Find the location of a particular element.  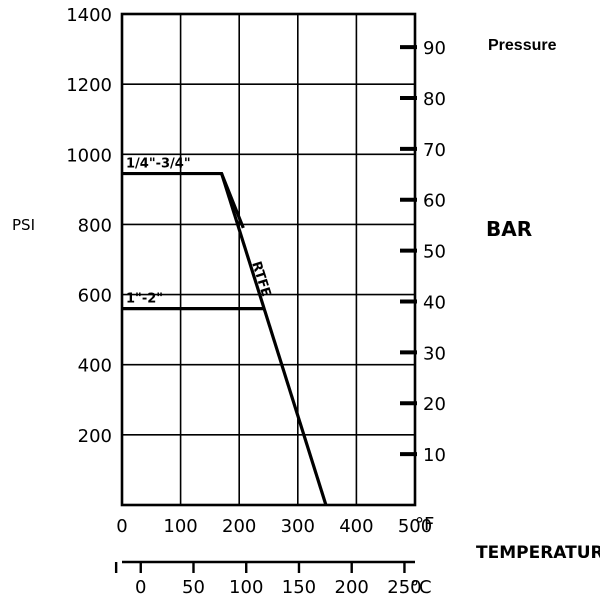

bar-tick-label: 60 is located at coordinates (434, 201).